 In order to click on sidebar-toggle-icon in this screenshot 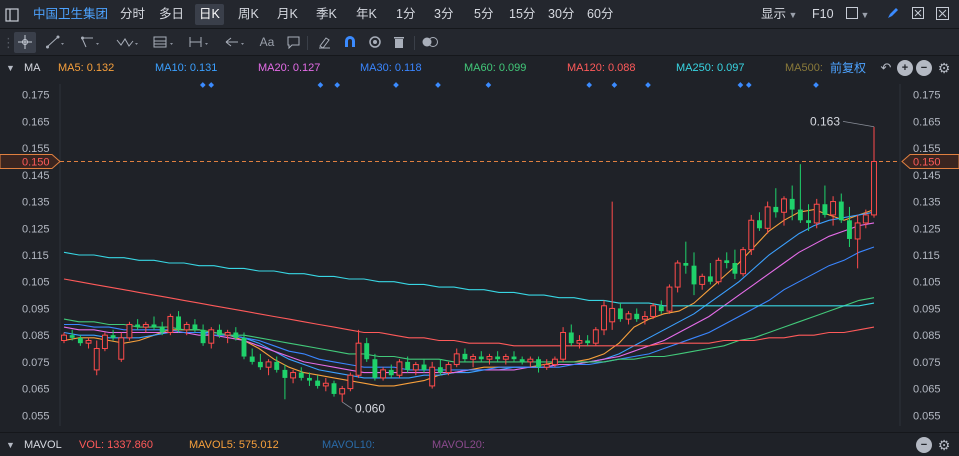, I will do `click(12, 14)`.